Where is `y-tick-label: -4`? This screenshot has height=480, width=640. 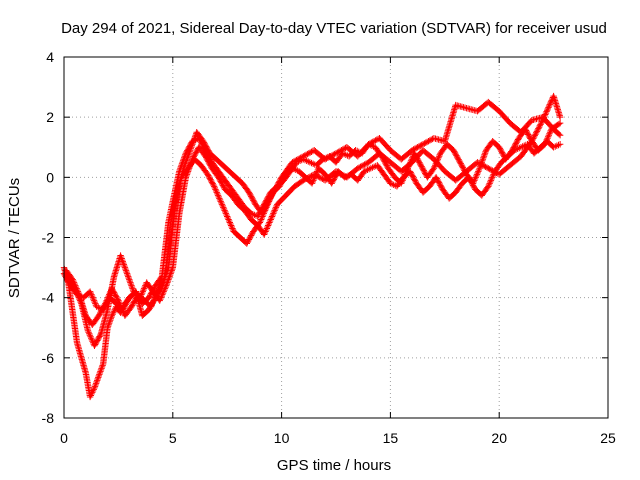
y-tick-label: -4 is located at coordinates (48, 298).